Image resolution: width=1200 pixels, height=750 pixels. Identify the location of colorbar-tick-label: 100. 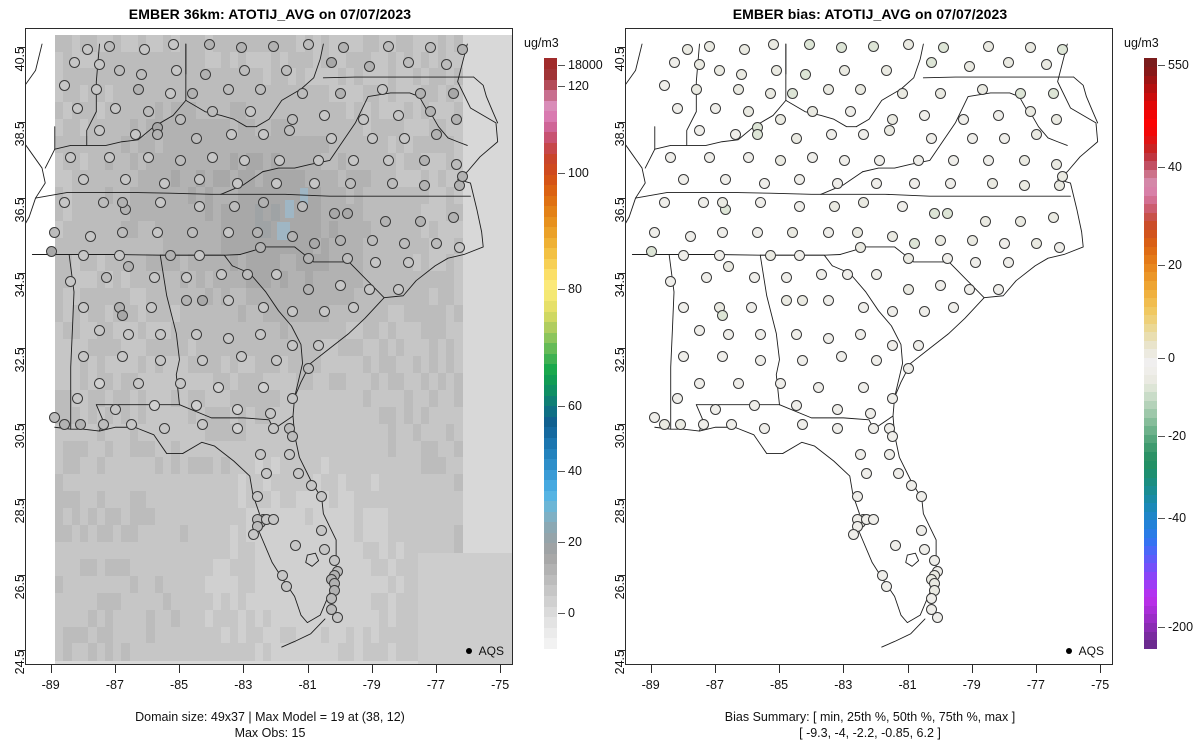
(578, 173).